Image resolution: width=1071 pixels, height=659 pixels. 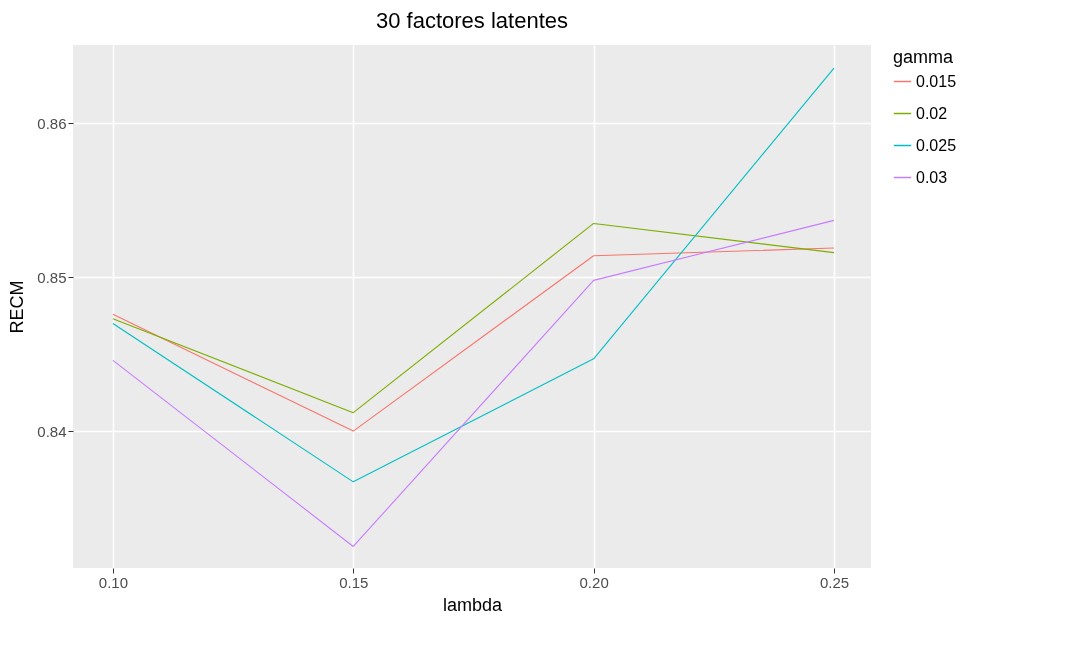 I want to click on legend-label: 0.015, so click(x=936, y=81).